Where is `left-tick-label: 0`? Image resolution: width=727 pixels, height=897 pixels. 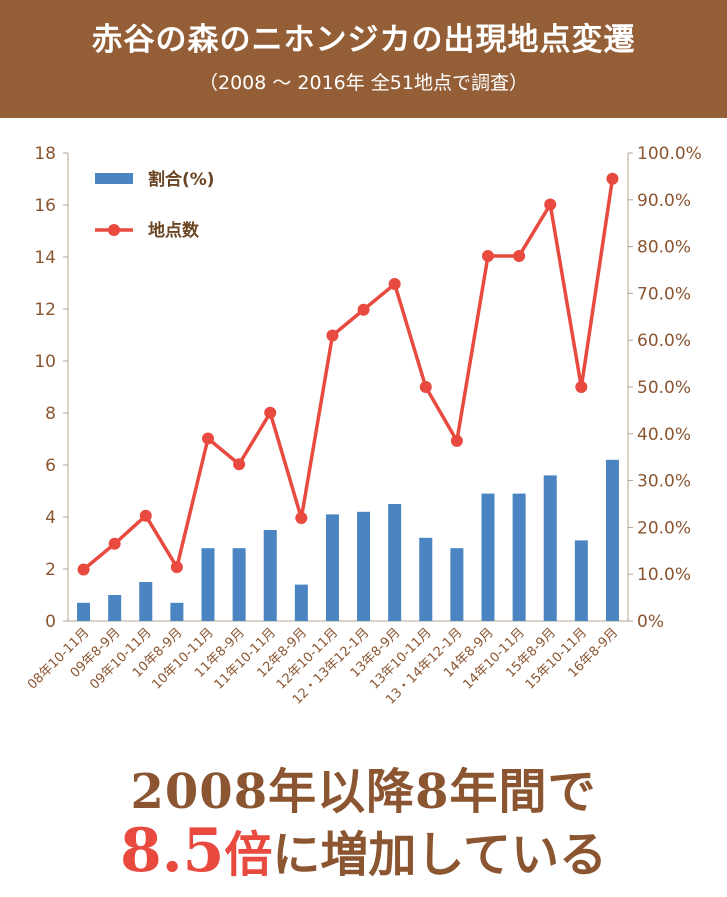 left-tick-label: 0 is located at coordinates (50, 622).